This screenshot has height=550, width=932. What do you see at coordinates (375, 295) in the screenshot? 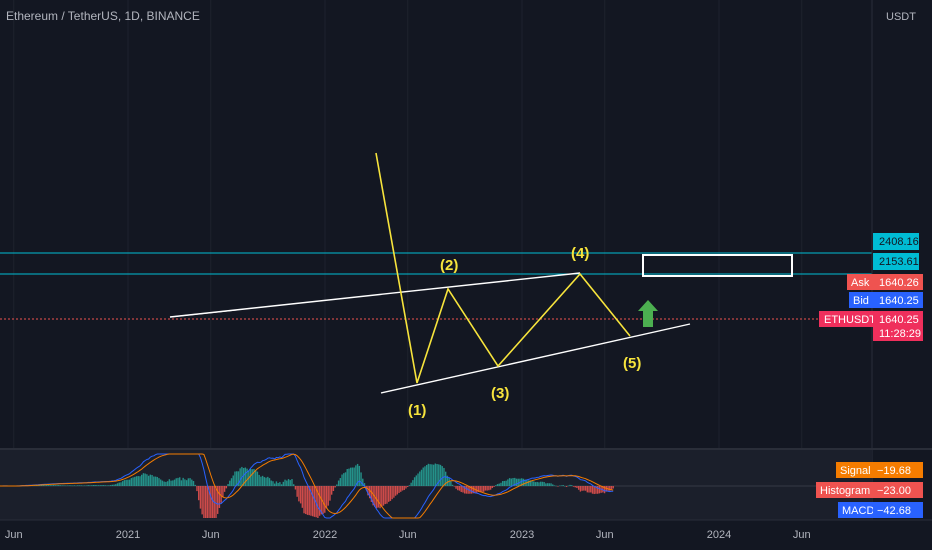
I see `upper-trendline` at bounding box center [375, 295].